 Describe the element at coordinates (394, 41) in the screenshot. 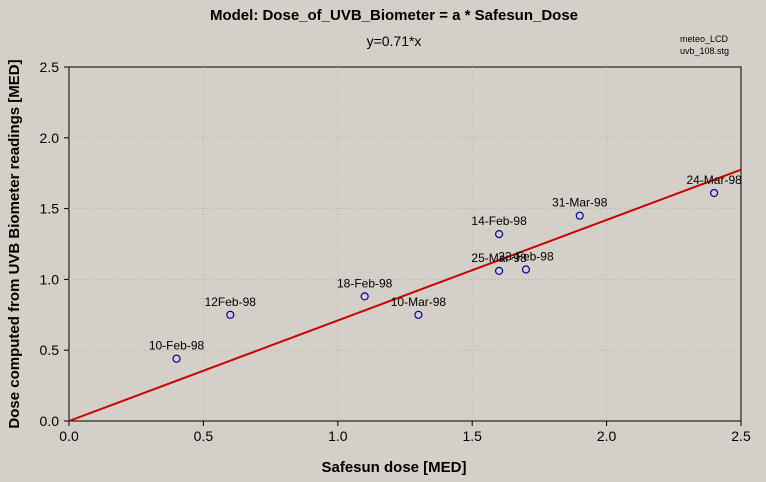

I see `chart-subtitle: y=0.71*x` at that location.